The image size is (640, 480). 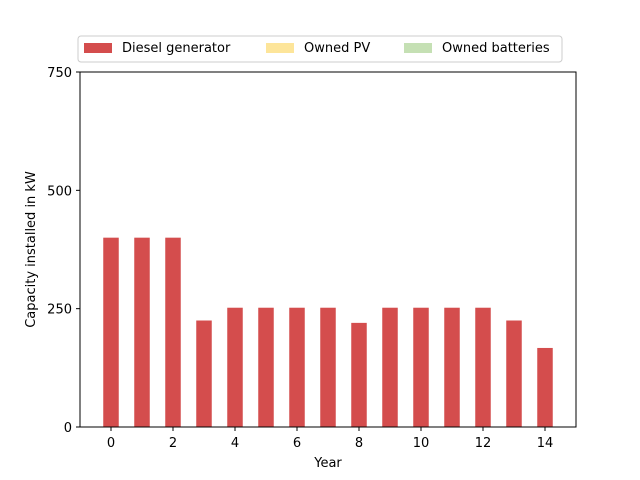 I want to click on y-tick-label: 500, so click(x=59, y=191).